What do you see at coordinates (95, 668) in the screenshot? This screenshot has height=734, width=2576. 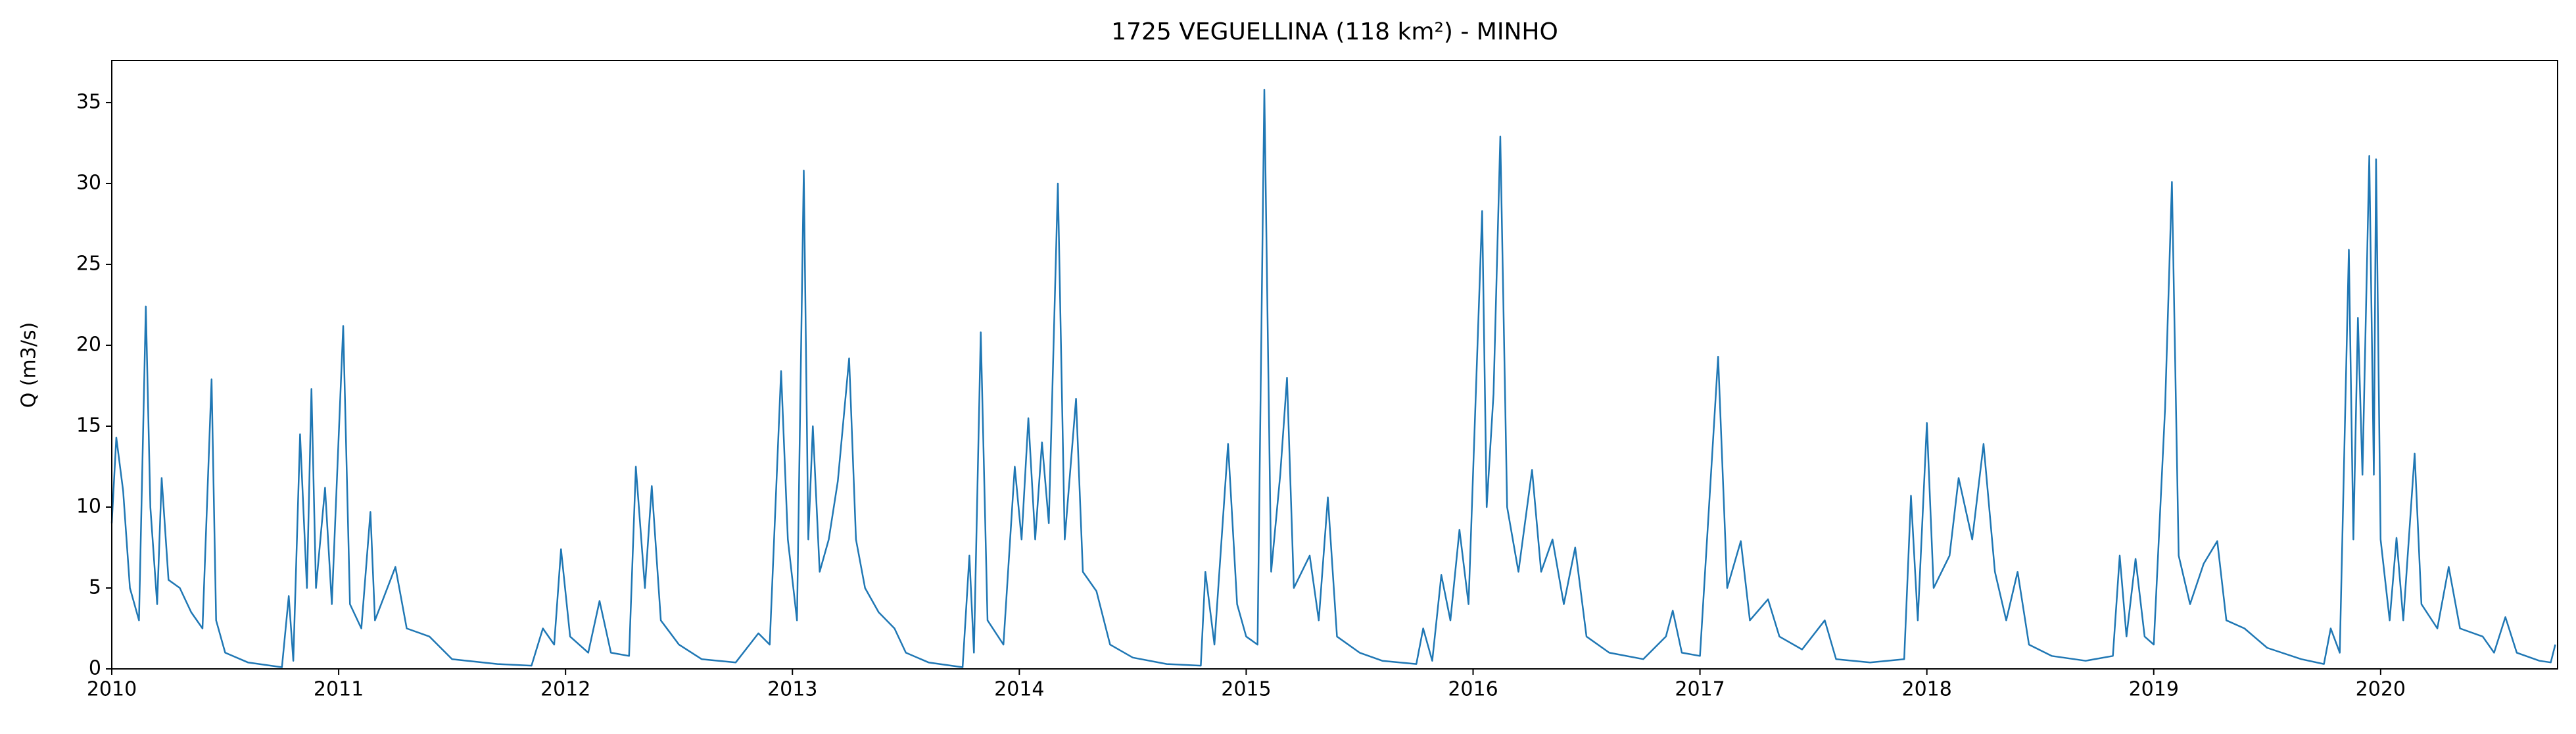 I see `y-tick-label: 0` at bounding box center [95, 668].